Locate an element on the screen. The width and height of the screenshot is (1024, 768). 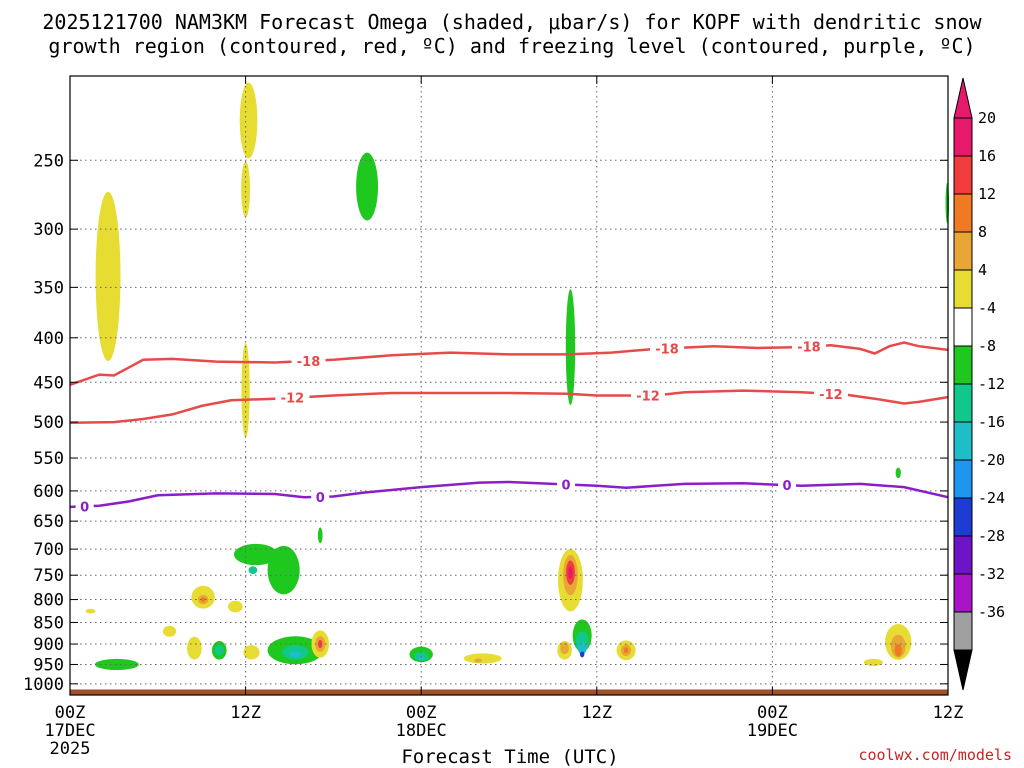
colorbar-label--4: -4 is located at coordinates (987, 308).